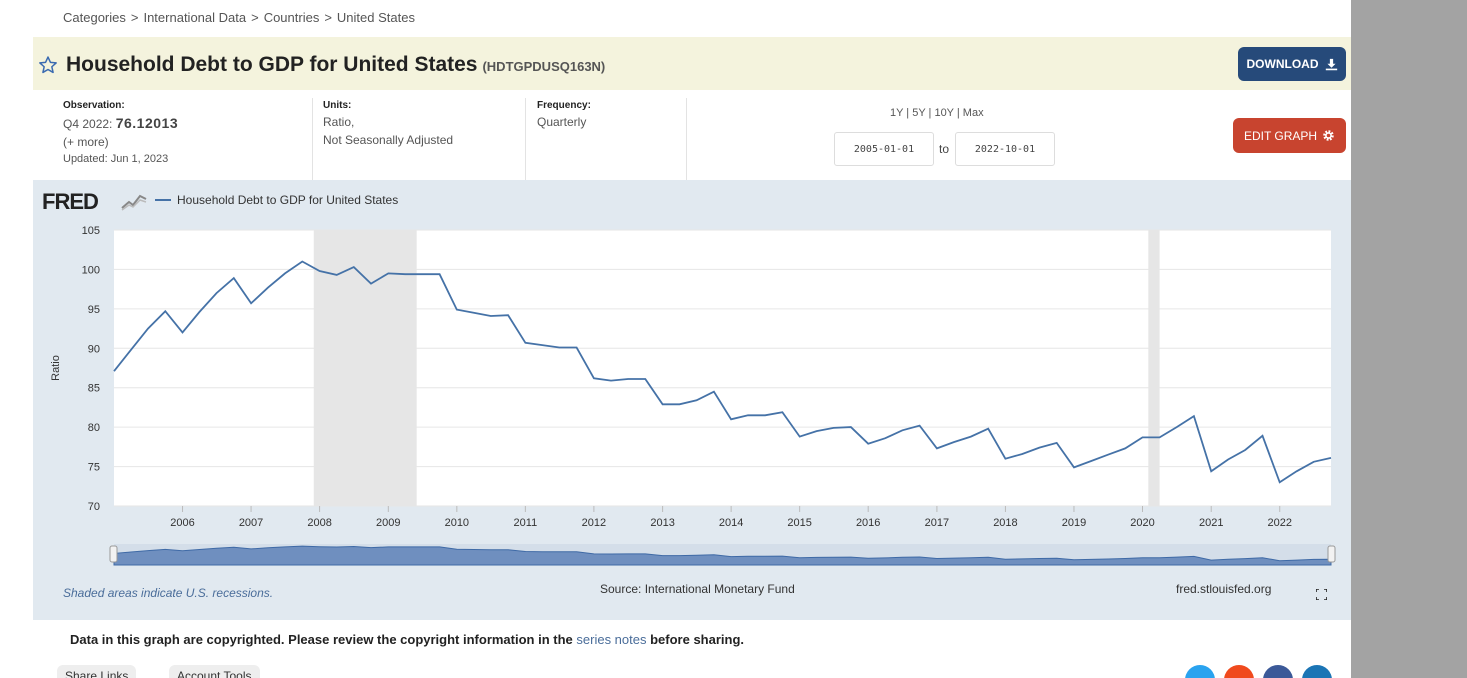 This screenshot has width=1467, height=678. What do you see at coordinates (182, 523) in the screenshot?
I see `x-tick-label: 2006` at bounding box center [182, 523].